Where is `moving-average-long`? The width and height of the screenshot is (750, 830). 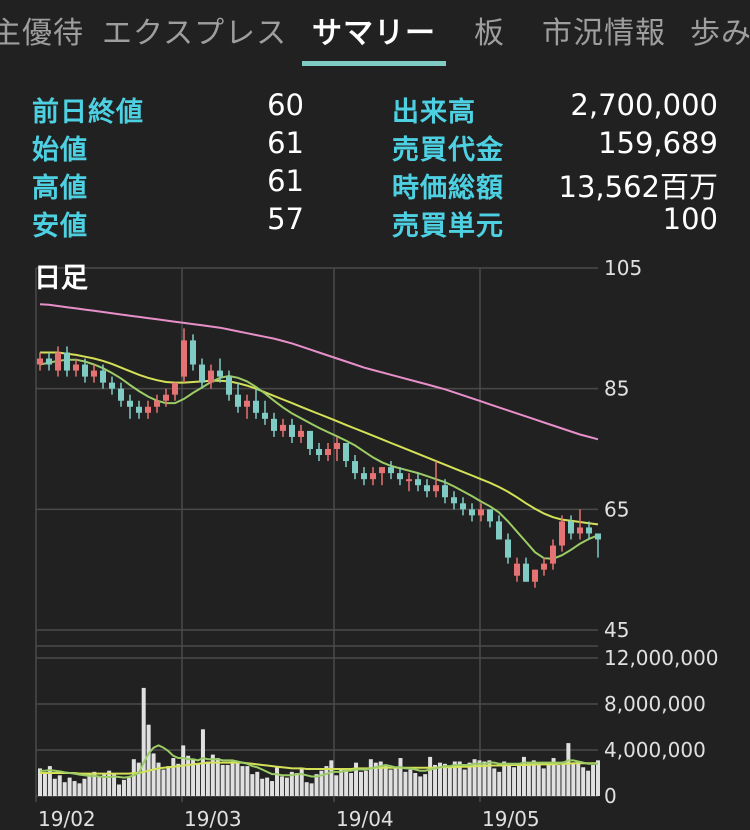 moving-average-long is located at coordinates (319, 372).